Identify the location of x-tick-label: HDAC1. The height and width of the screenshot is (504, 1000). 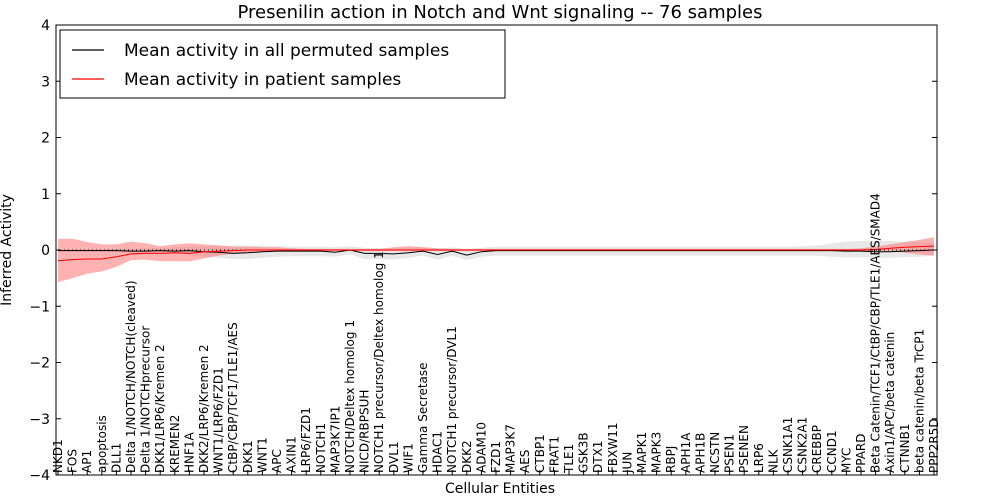
(438, 452).